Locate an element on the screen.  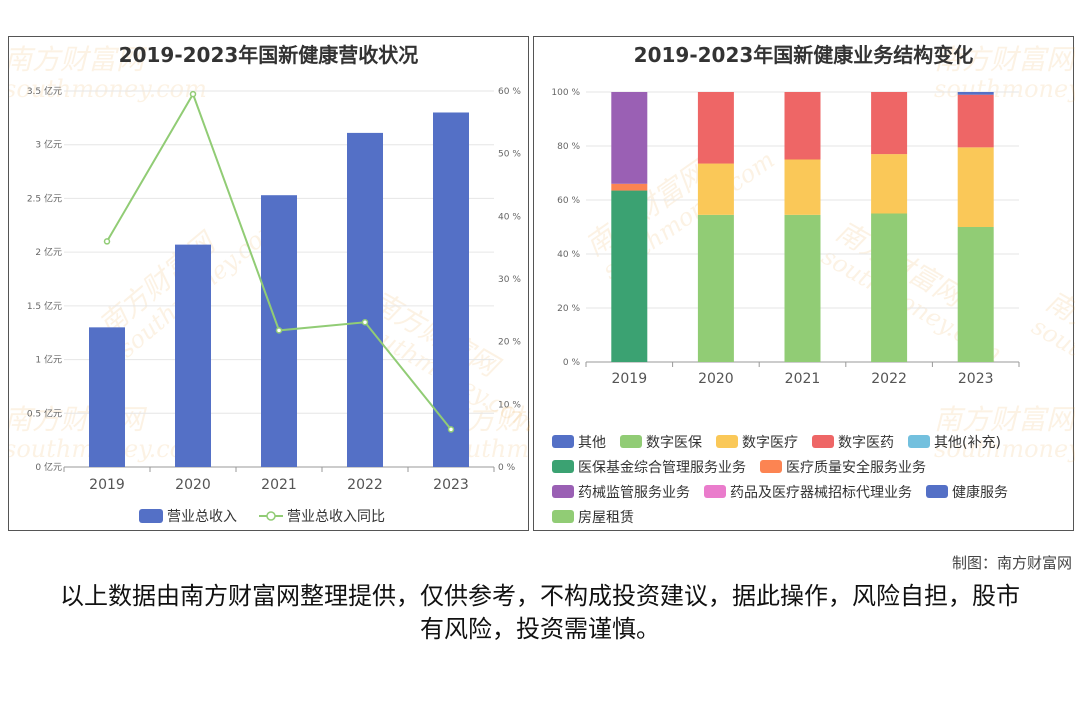
legend-label: 其他(补充) is located at coordinates (967, 443).